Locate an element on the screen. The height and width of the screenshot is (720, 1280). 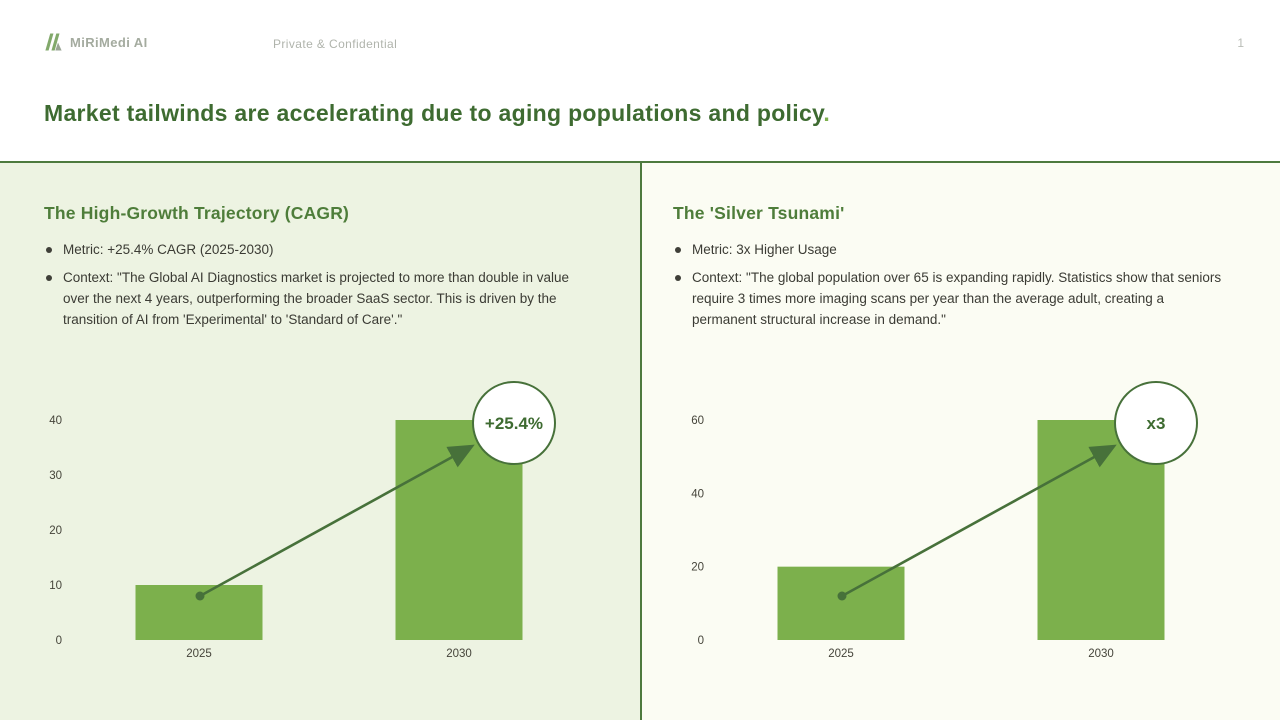
panel-divider is located at coordinates (641, 441).